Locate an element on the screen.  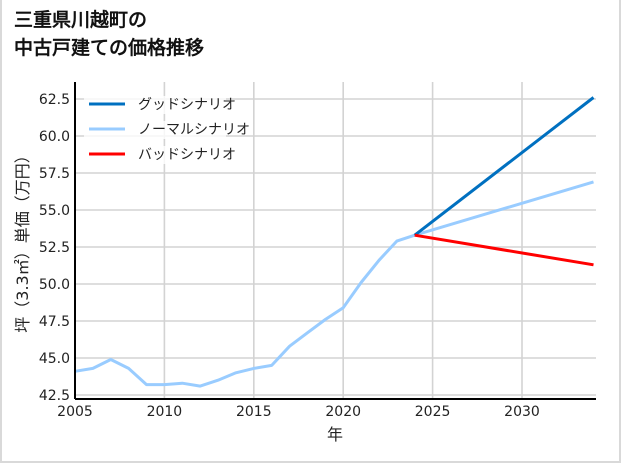
legend-label: バッドシナリオ is located at coordinates (187, 155).